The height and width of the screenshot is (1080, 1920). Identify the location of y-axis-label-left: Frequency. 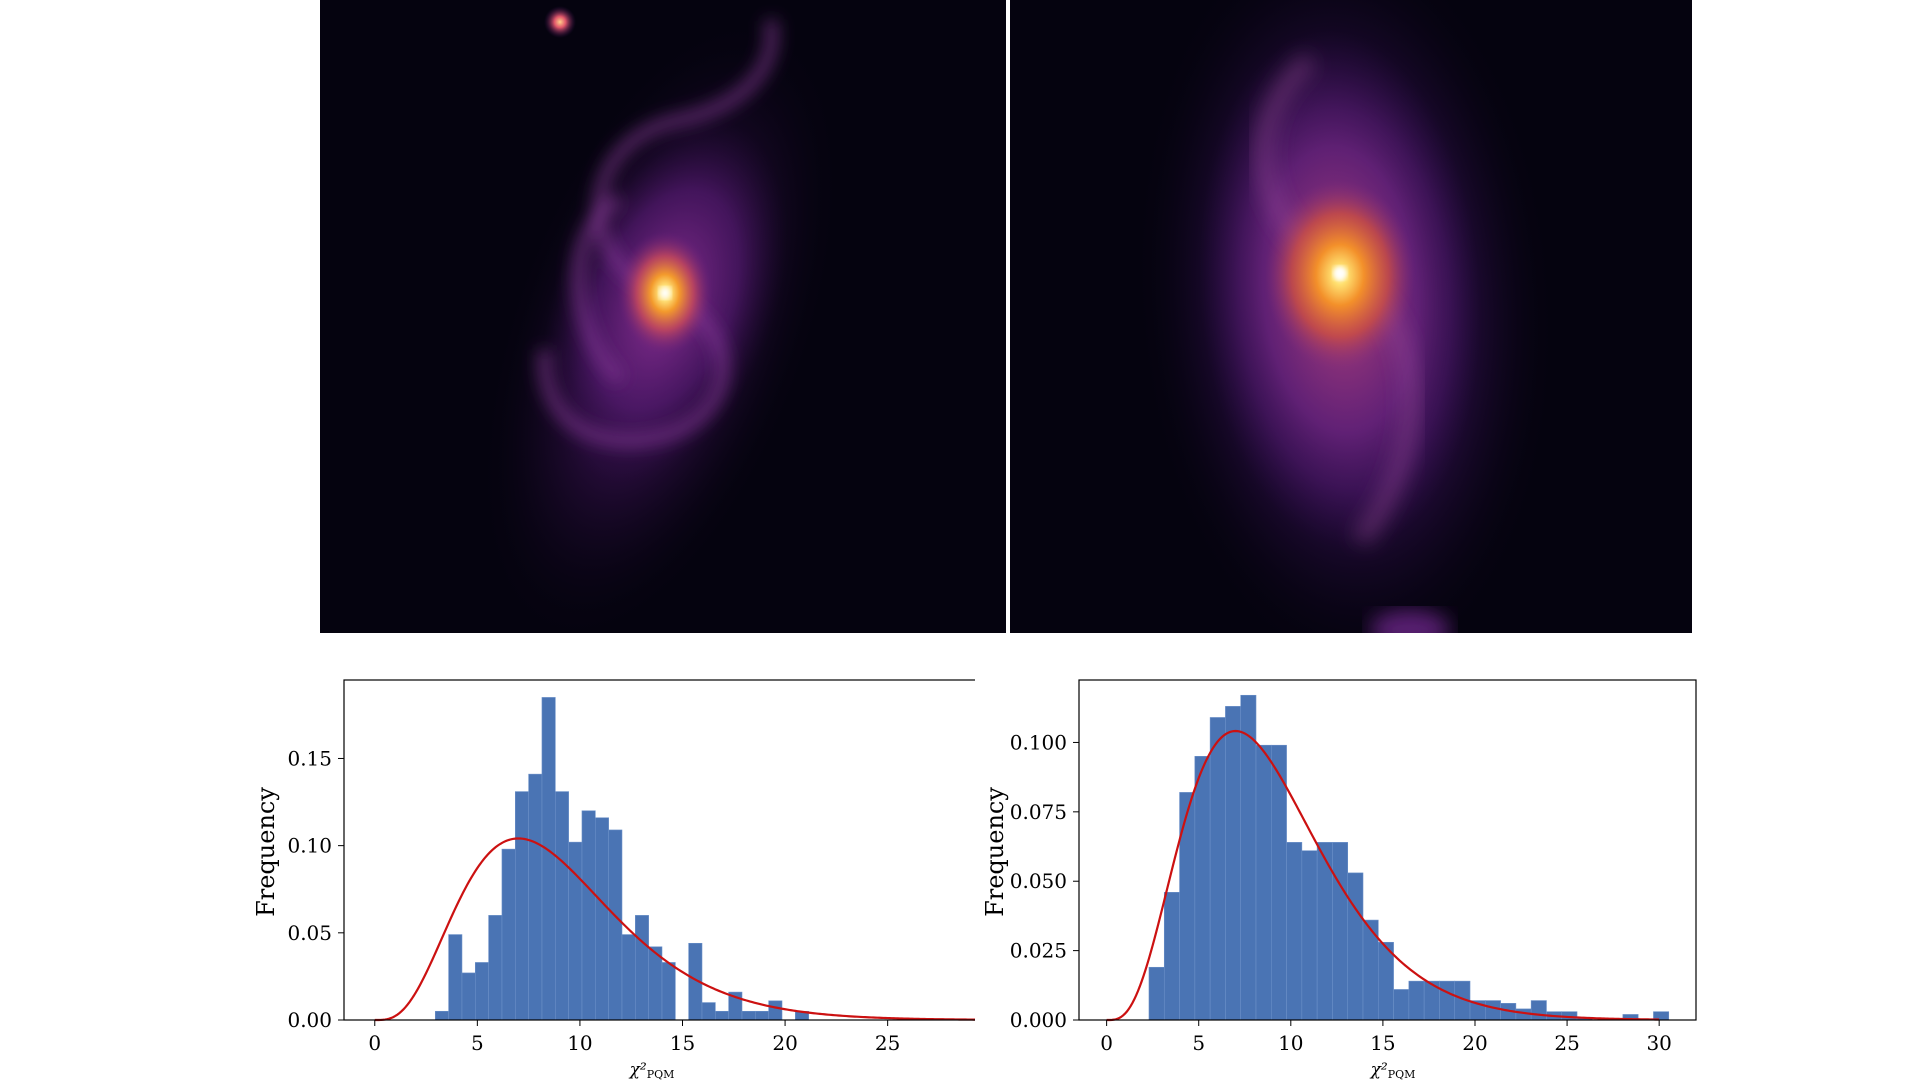
(266, 852).